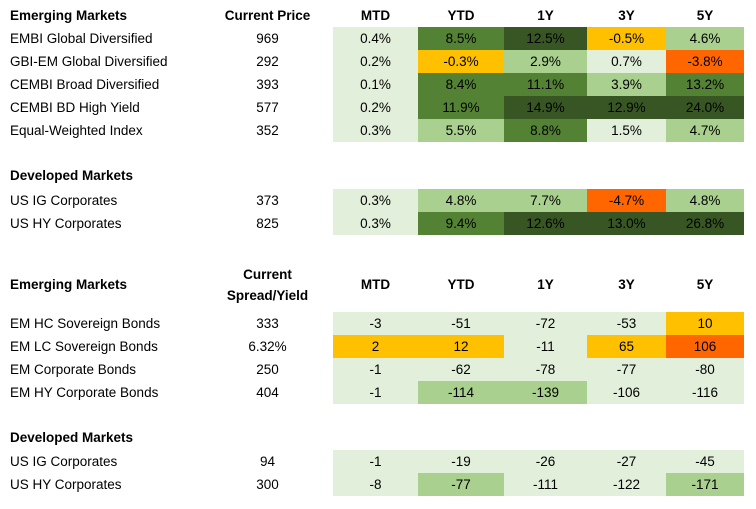 This screenshot has height=509, width=756. I want to click on row-name: GBI-EM Global Diversified, so click(89, 61).